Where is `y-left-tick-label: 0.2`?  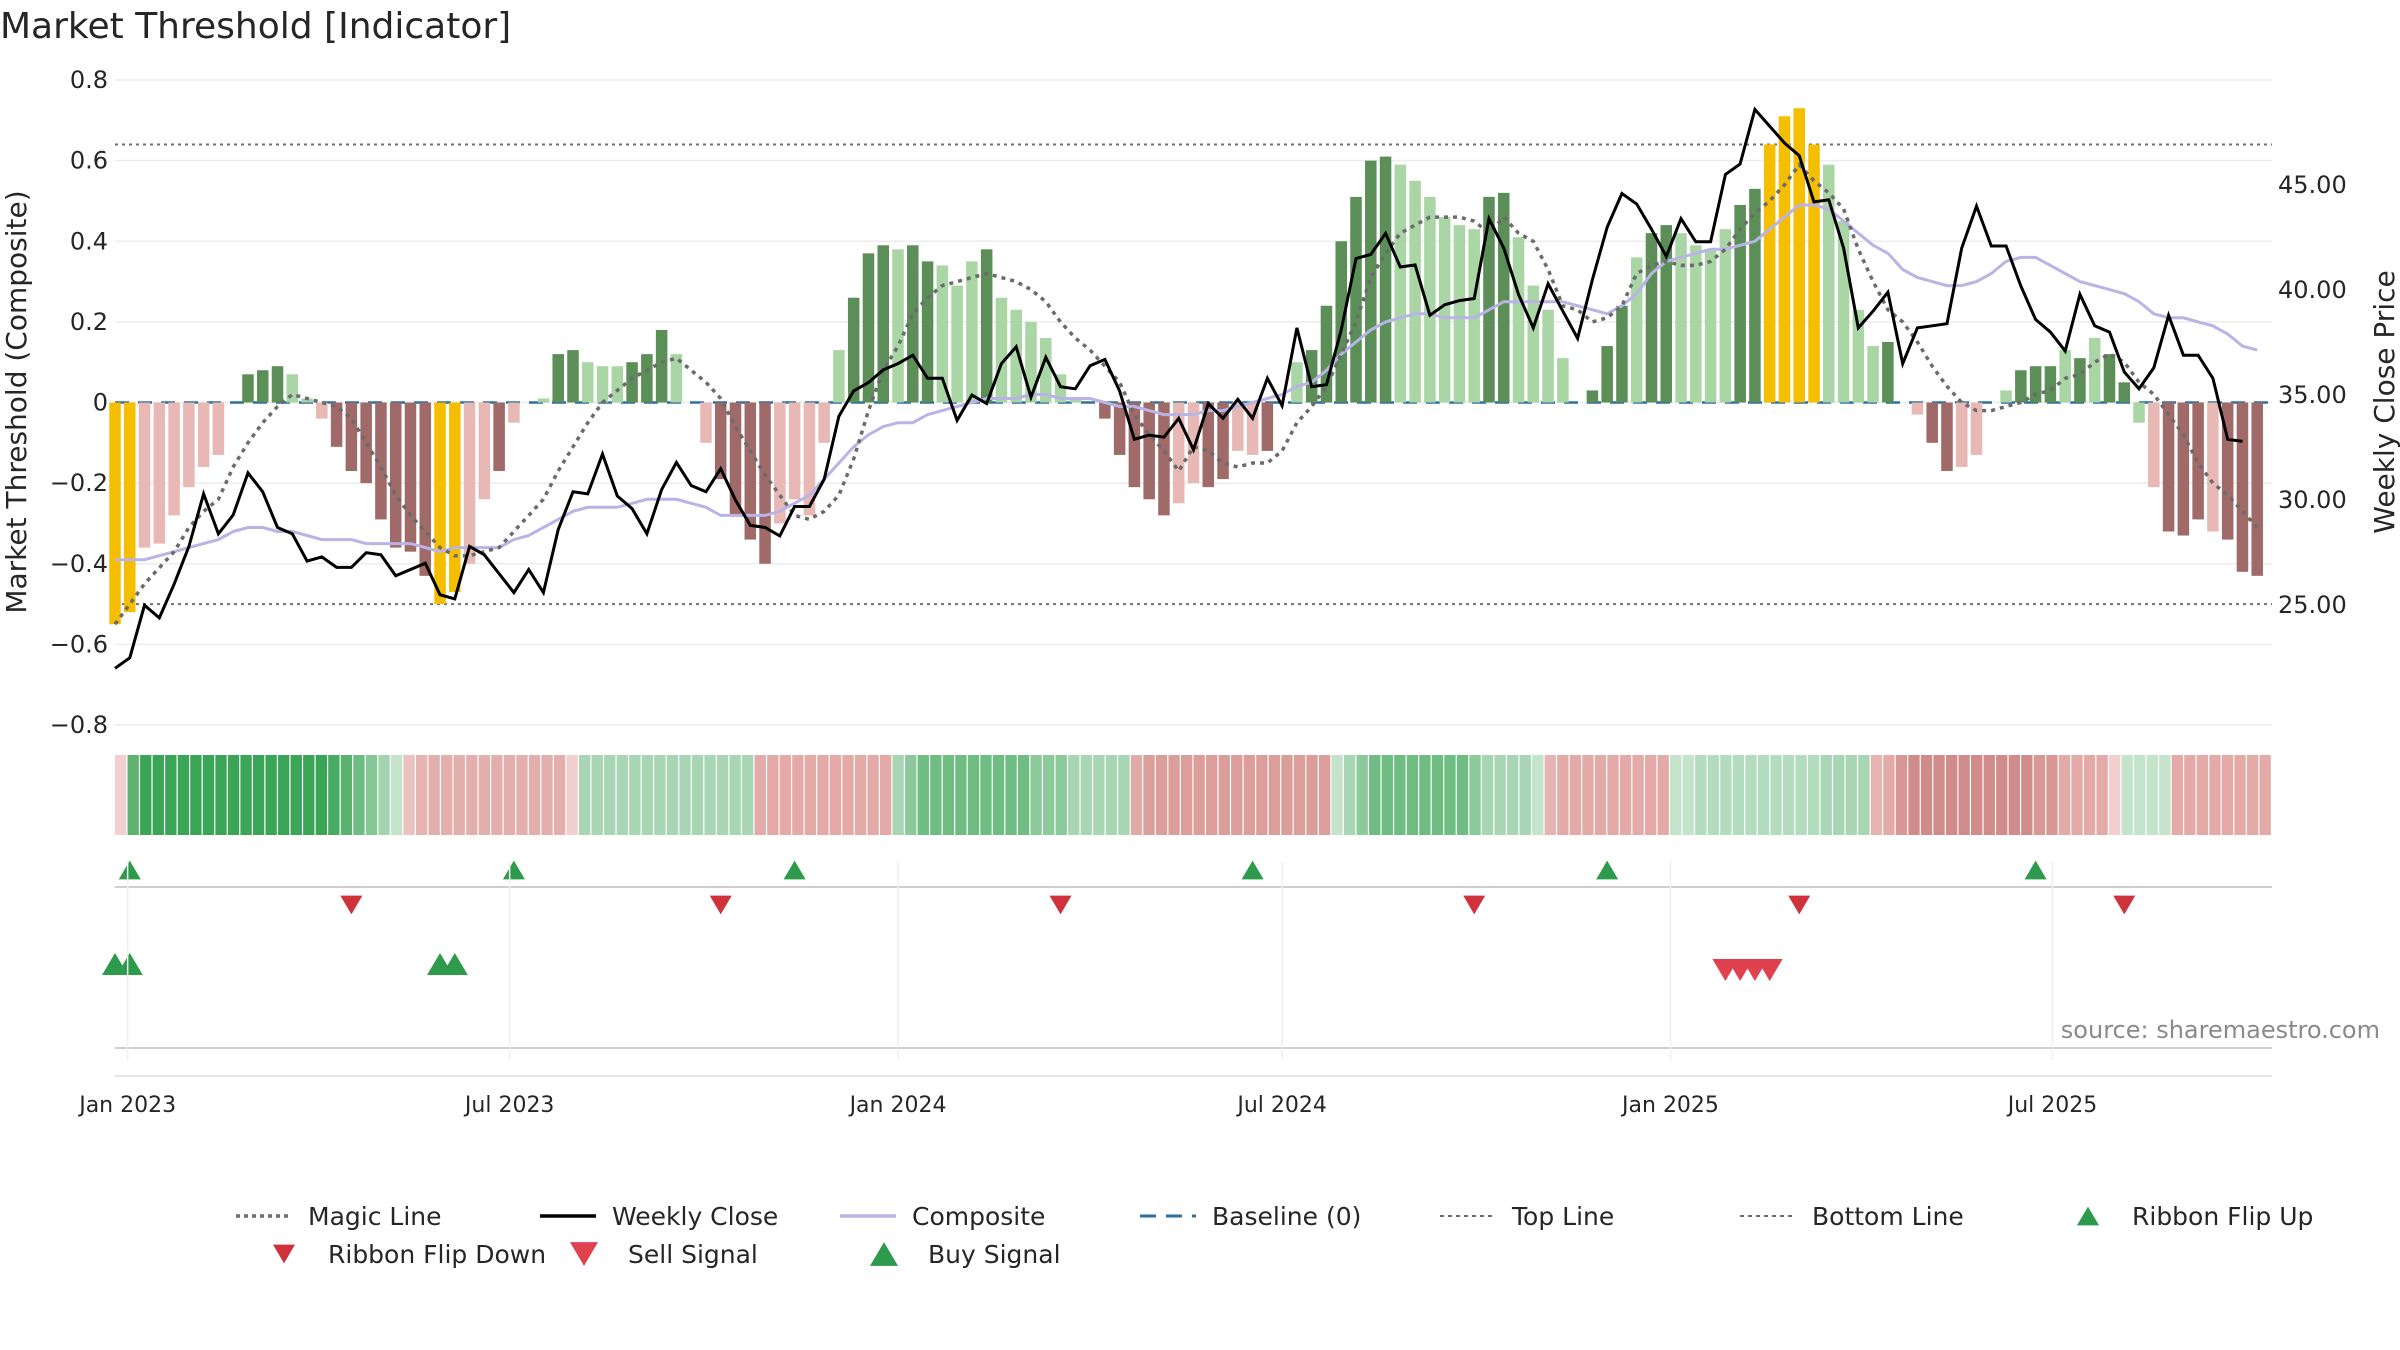 y-left-tick-label: 0.2 is located at coordinates (89, 322).